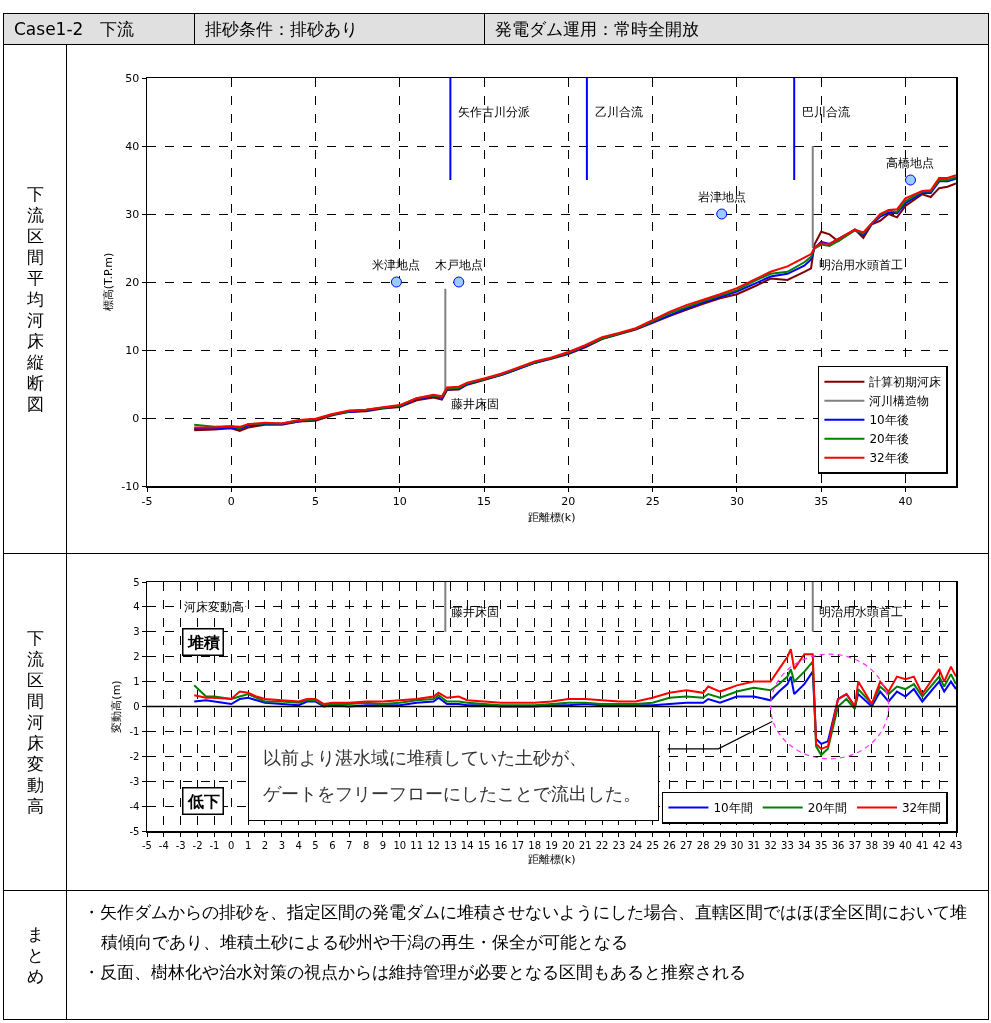 The height and width of the screenshot is (1023, 991). What do you see at coordinates (619, 845) in the screenshot?
I see `x-tick-label: 23` at bounding box center [619, 845].